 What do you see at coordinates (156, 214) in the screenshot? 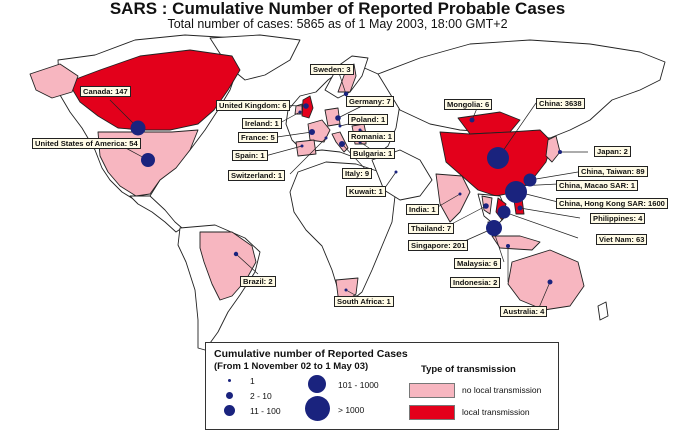
I see `land-central-america` at bounding box center [156, 214].